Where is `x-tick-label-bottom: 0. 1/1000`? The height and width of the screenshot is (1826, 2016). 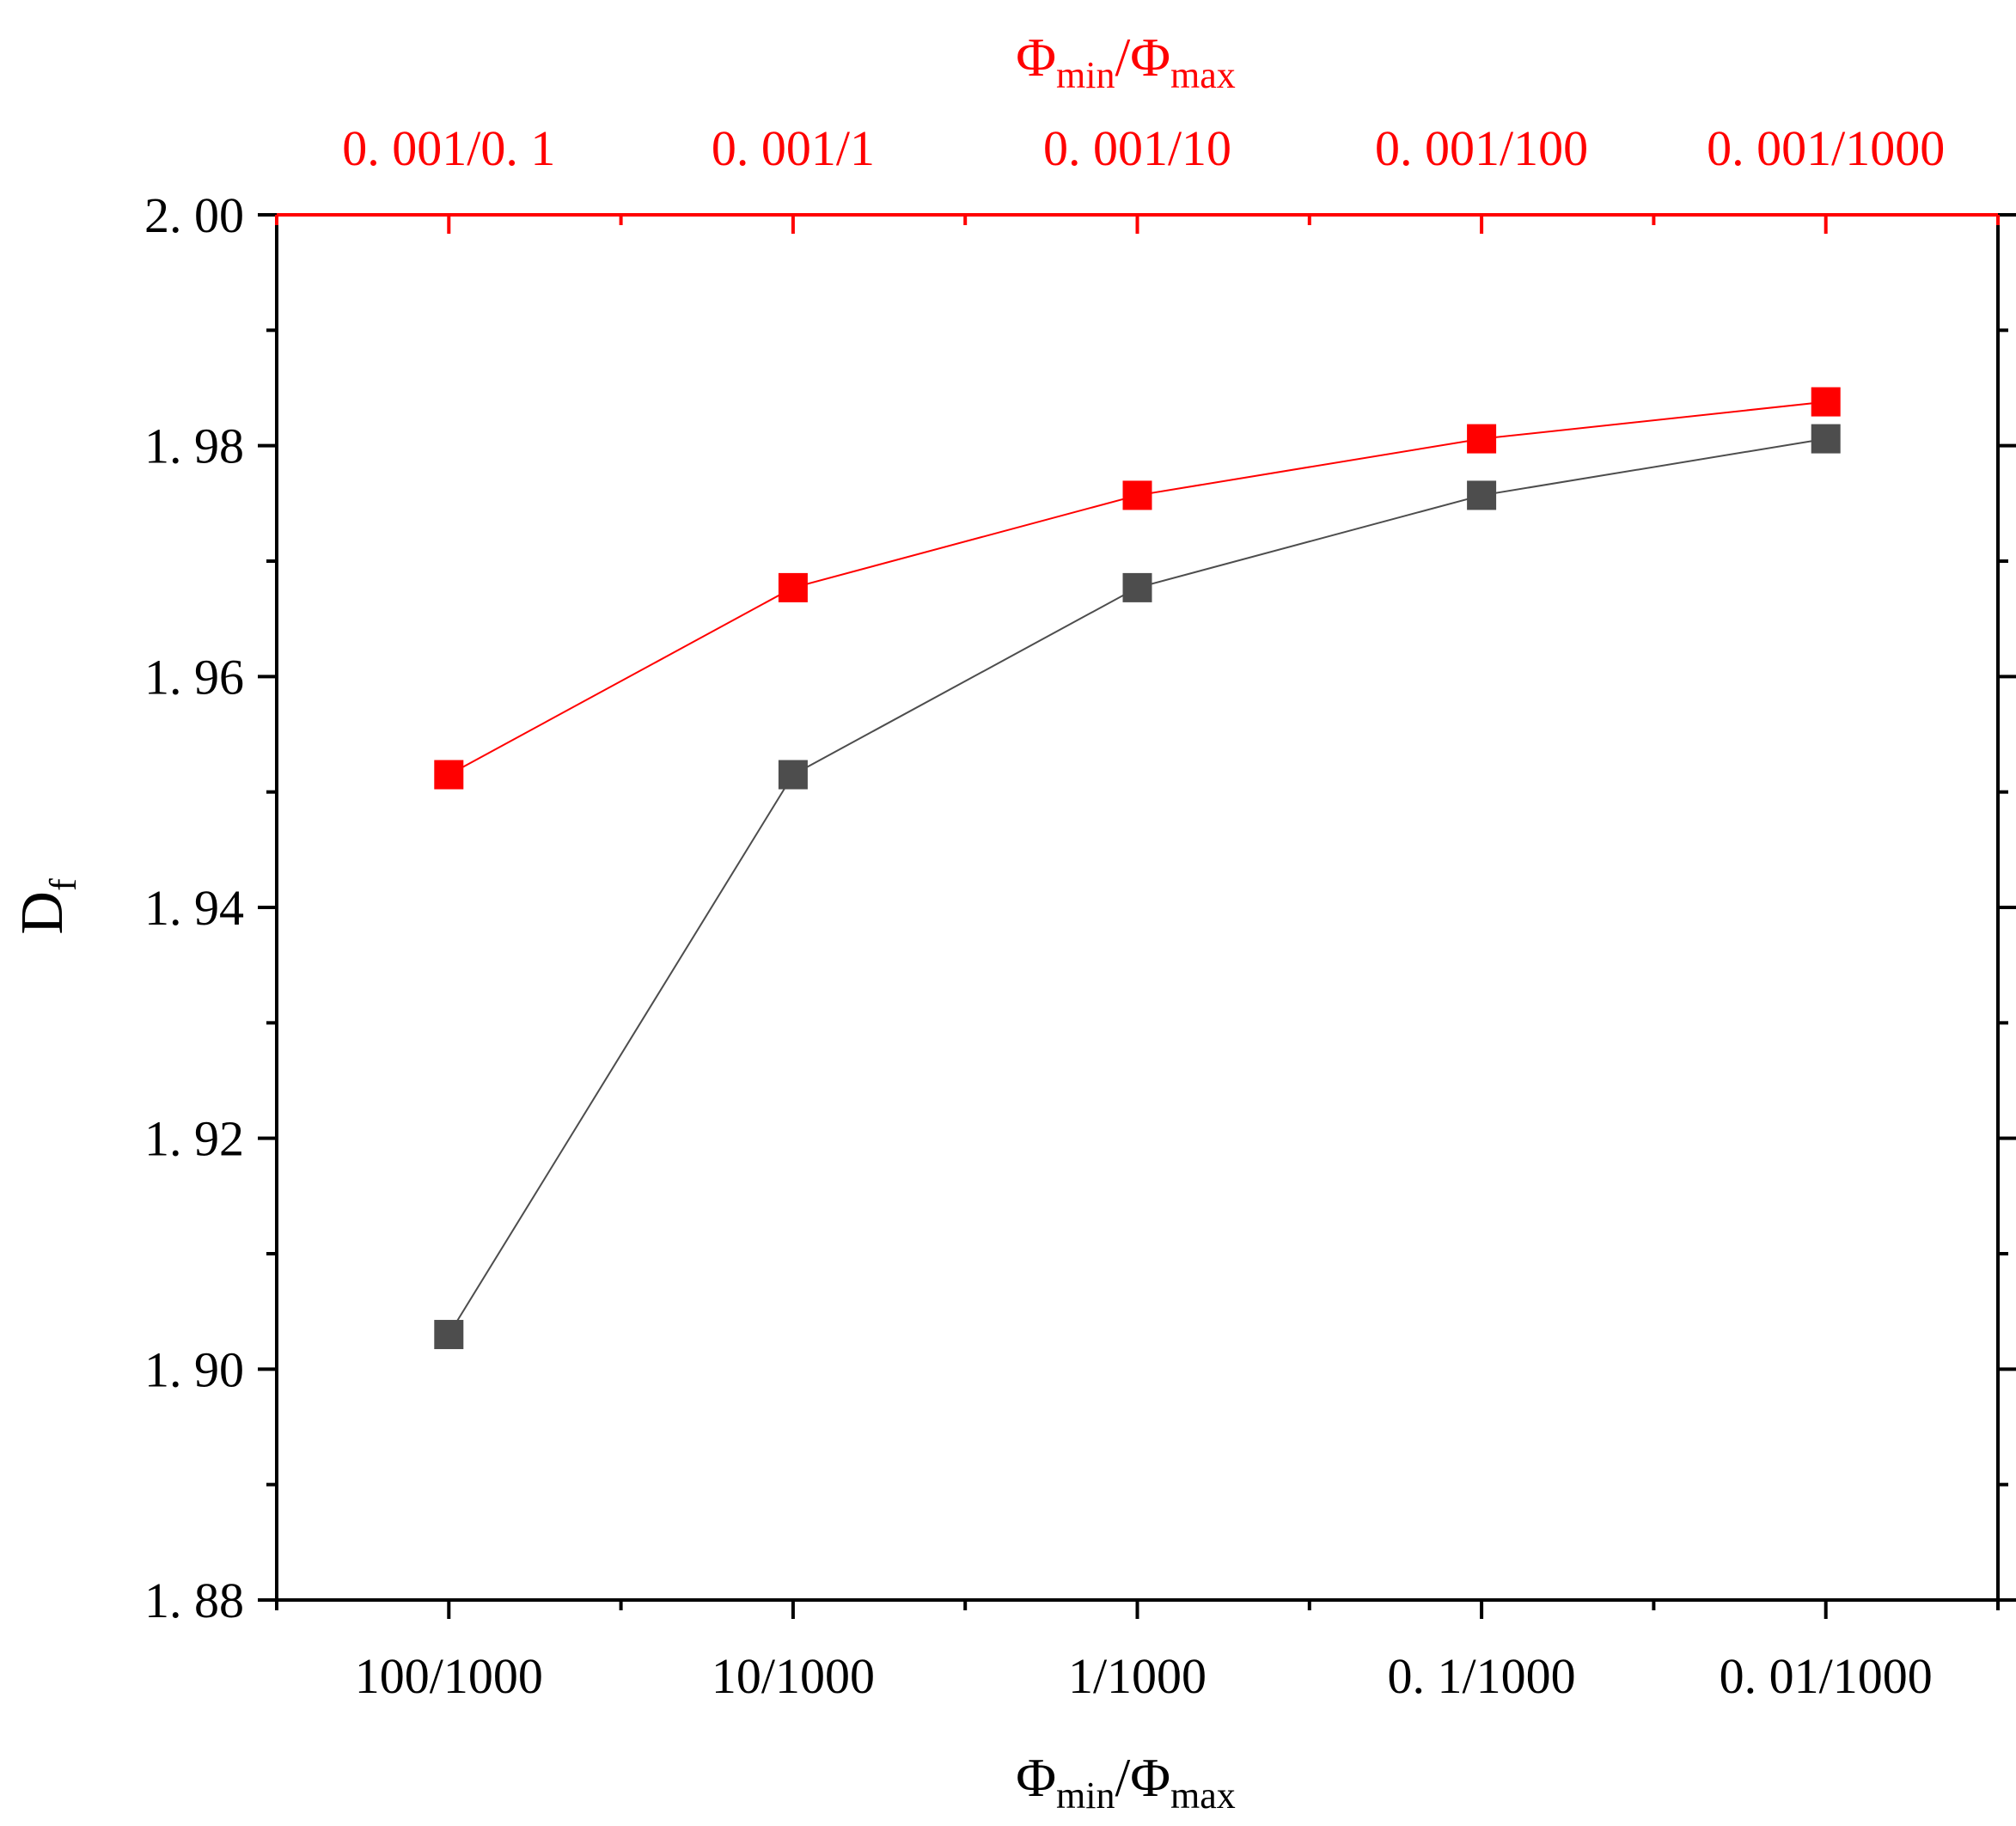
x-tick-label-bottom: 0. 1/1000 is located at coordinates (1482, 1676).